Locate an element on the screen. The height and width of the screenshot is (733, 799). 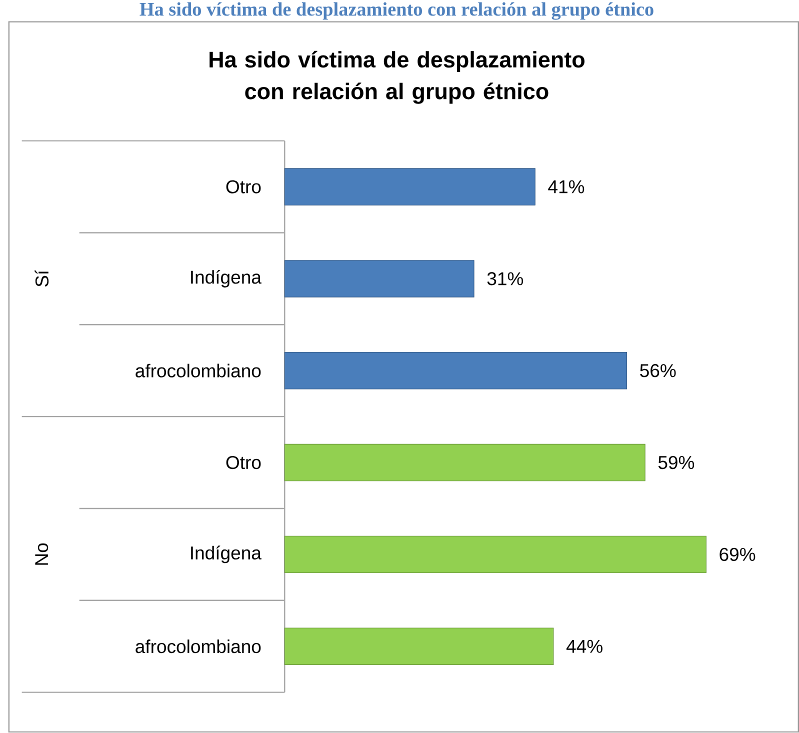
text: Ha sido víctima de desplazamiento con relación al grupo étnico is located at coordinates (397, 11).